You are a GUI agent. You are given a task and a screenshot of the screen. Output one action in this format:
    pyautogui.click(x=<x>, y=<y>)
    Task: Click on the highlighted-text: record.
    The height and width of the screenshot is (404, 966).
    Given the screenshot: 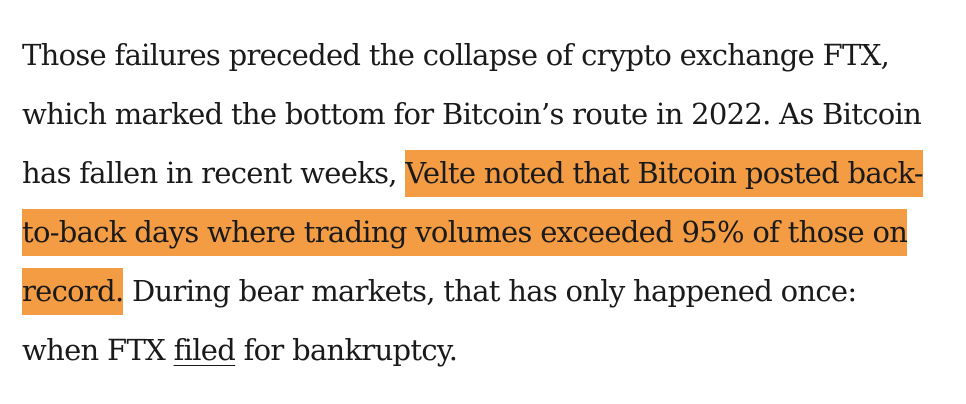 What is the action you would take?
    pyautogui.click(x=73, y=291)
    